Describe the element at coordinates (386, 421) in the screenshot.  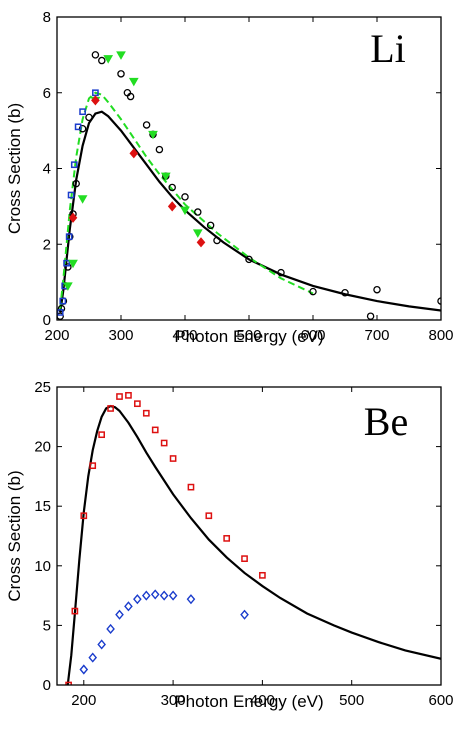
I see `panel-label: Be` at that location.